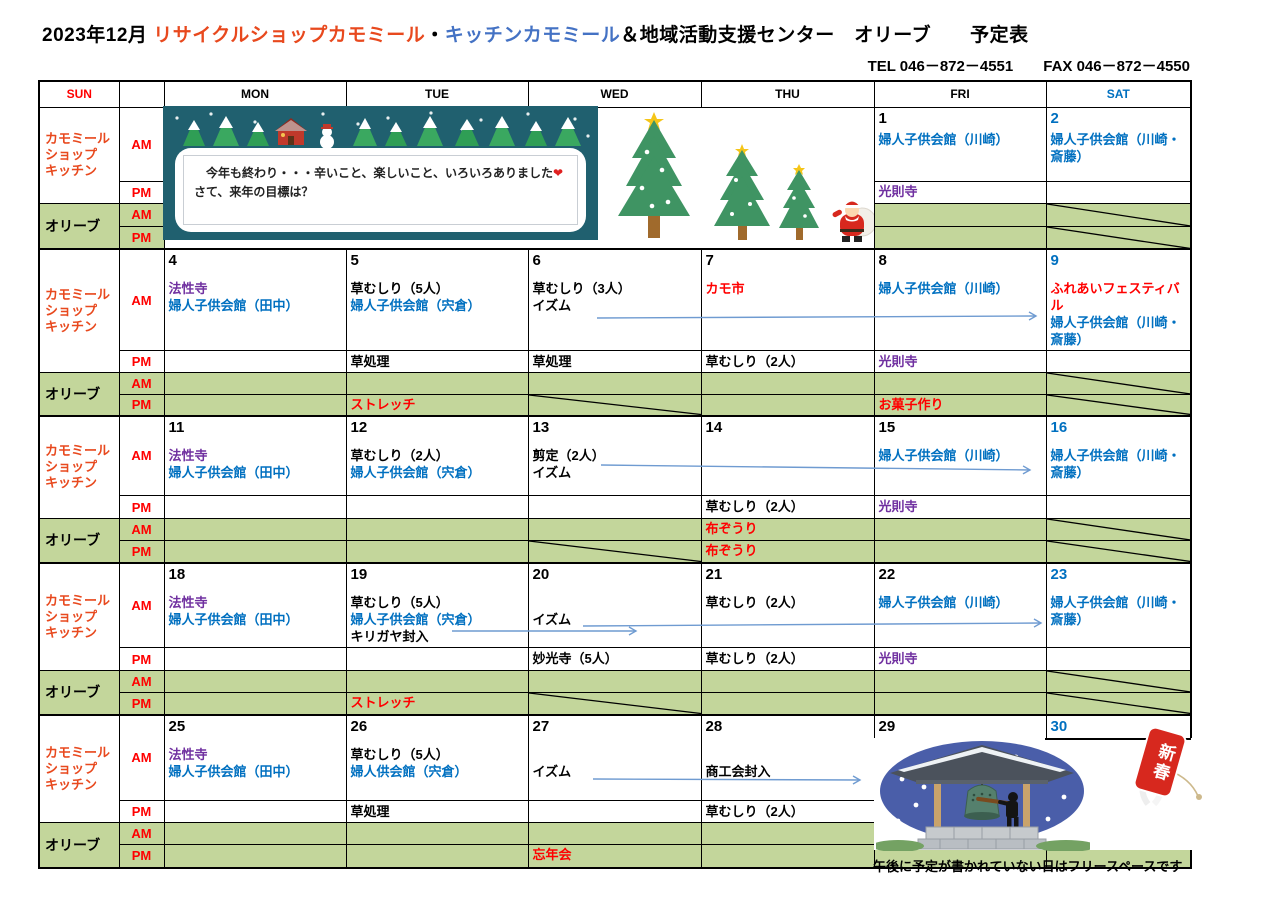  Describe the element at coordinates (177, 574) in the screenshot. I see `date-number: 18` at that location.